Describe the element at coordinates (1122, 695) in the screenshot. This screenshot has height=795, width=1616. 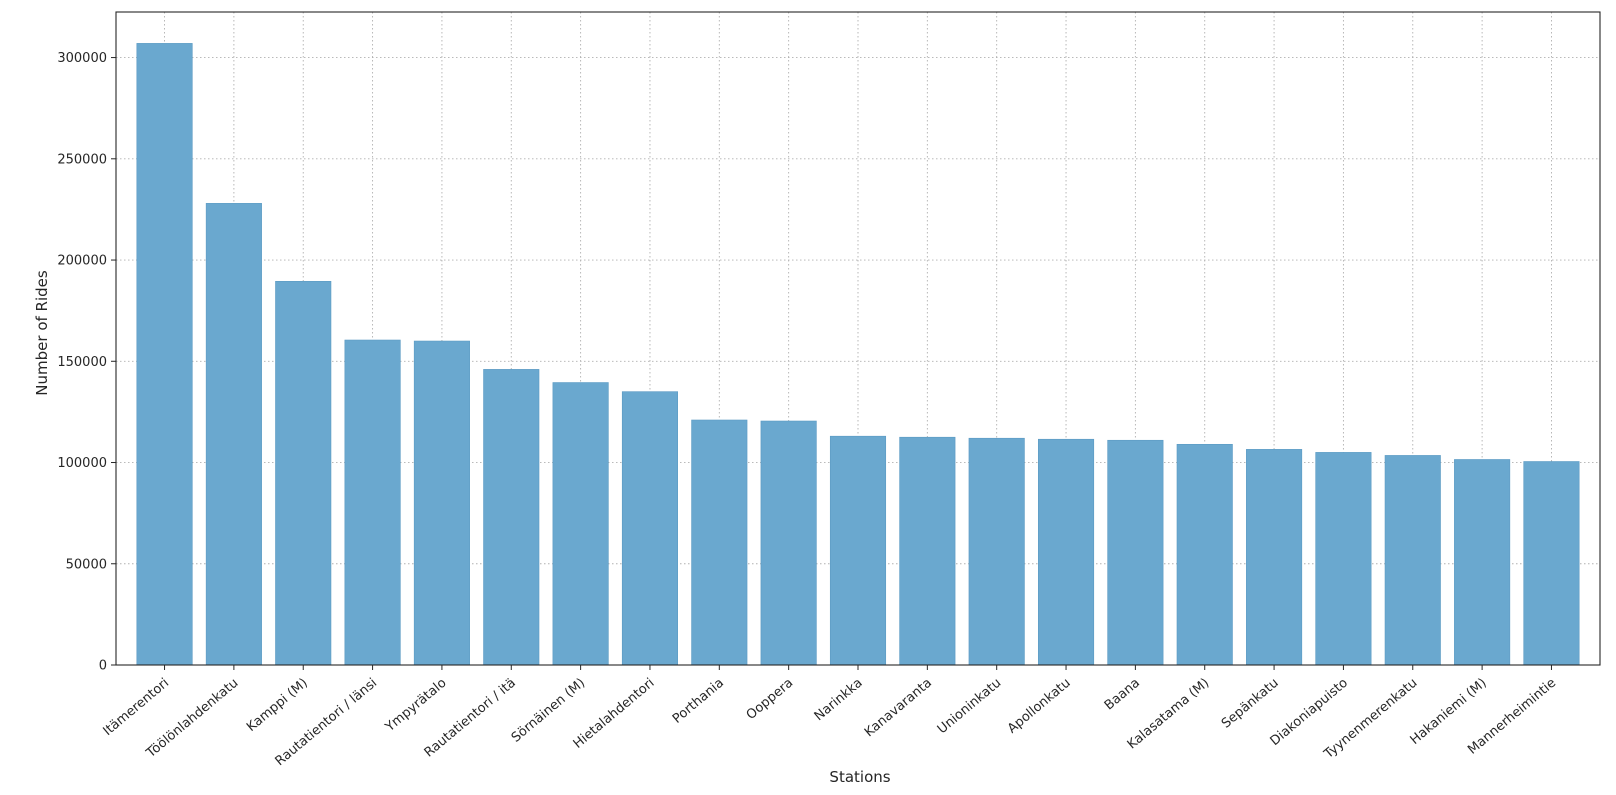
I see `x-tick-label: Baana` at that location.